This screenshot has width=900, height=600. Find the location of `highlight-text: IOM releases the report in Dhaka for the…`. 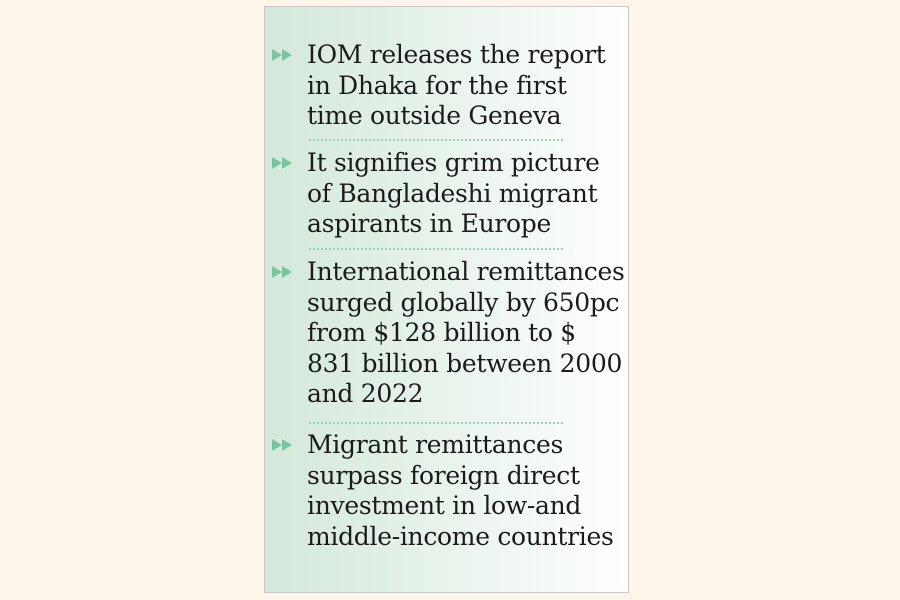

highlight-text: IOM releases the report in Dhaka for the… is located at coordinates (456, 85).